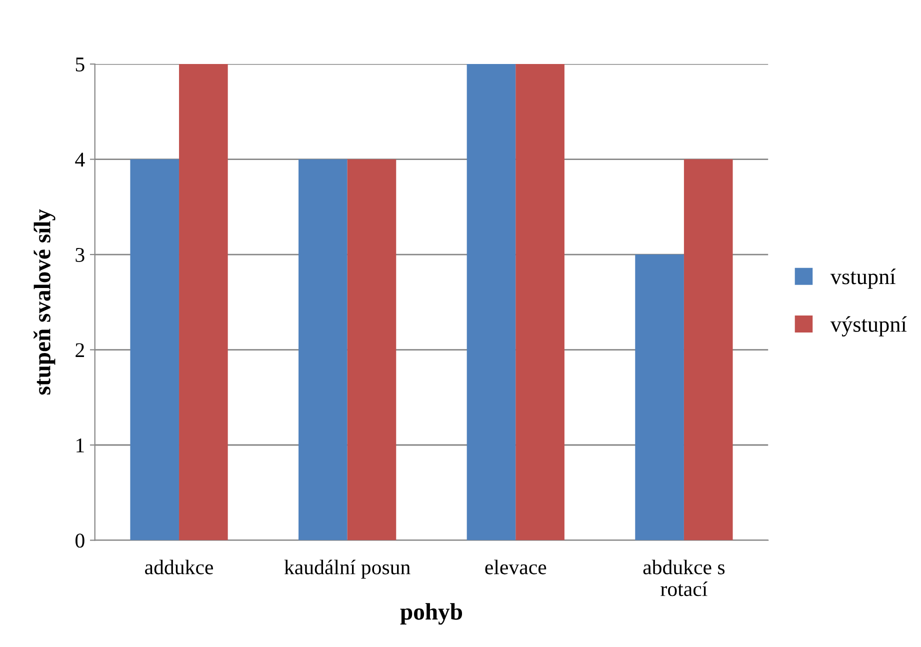 The image size is (921, 647). What do you see at coordinates (515, 567) in the screenshot?
I see `x-tick-label: elevace` at bounding box center [515, 567].